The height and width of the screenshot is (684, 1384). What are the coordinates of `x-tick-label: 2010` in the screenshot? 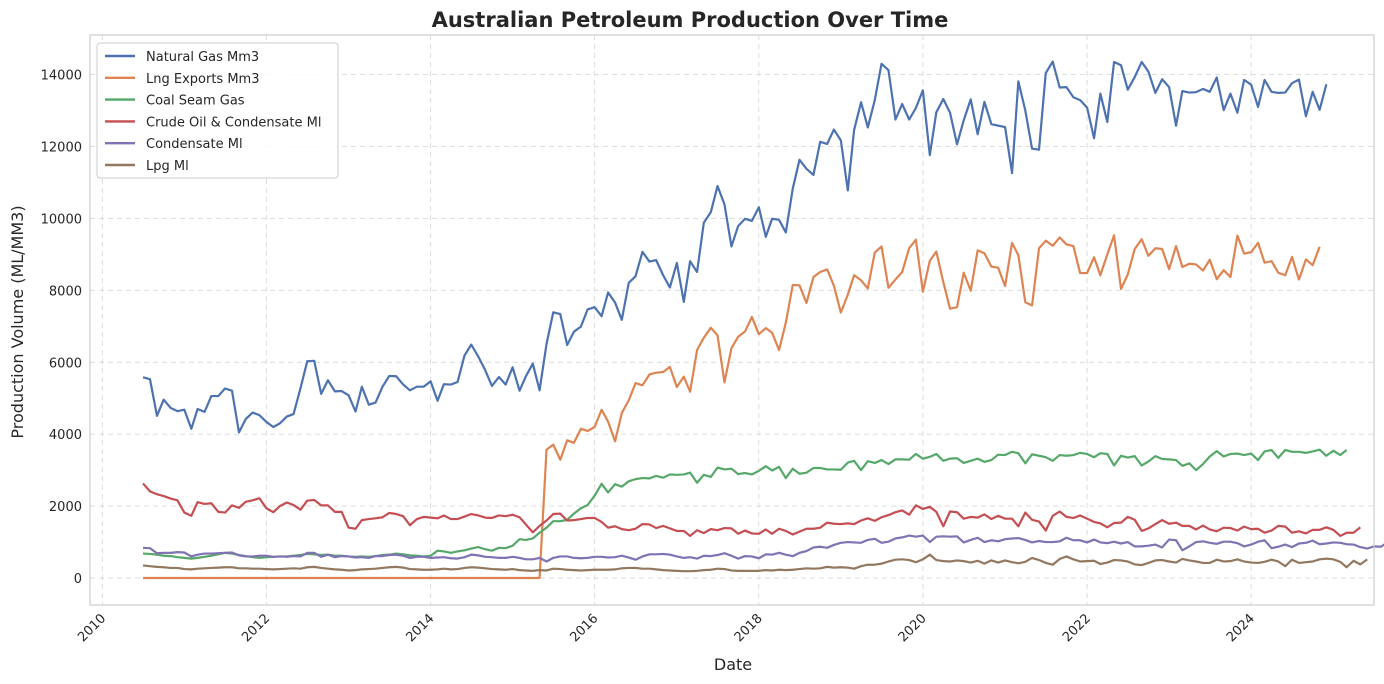 It's located at (92, 628).